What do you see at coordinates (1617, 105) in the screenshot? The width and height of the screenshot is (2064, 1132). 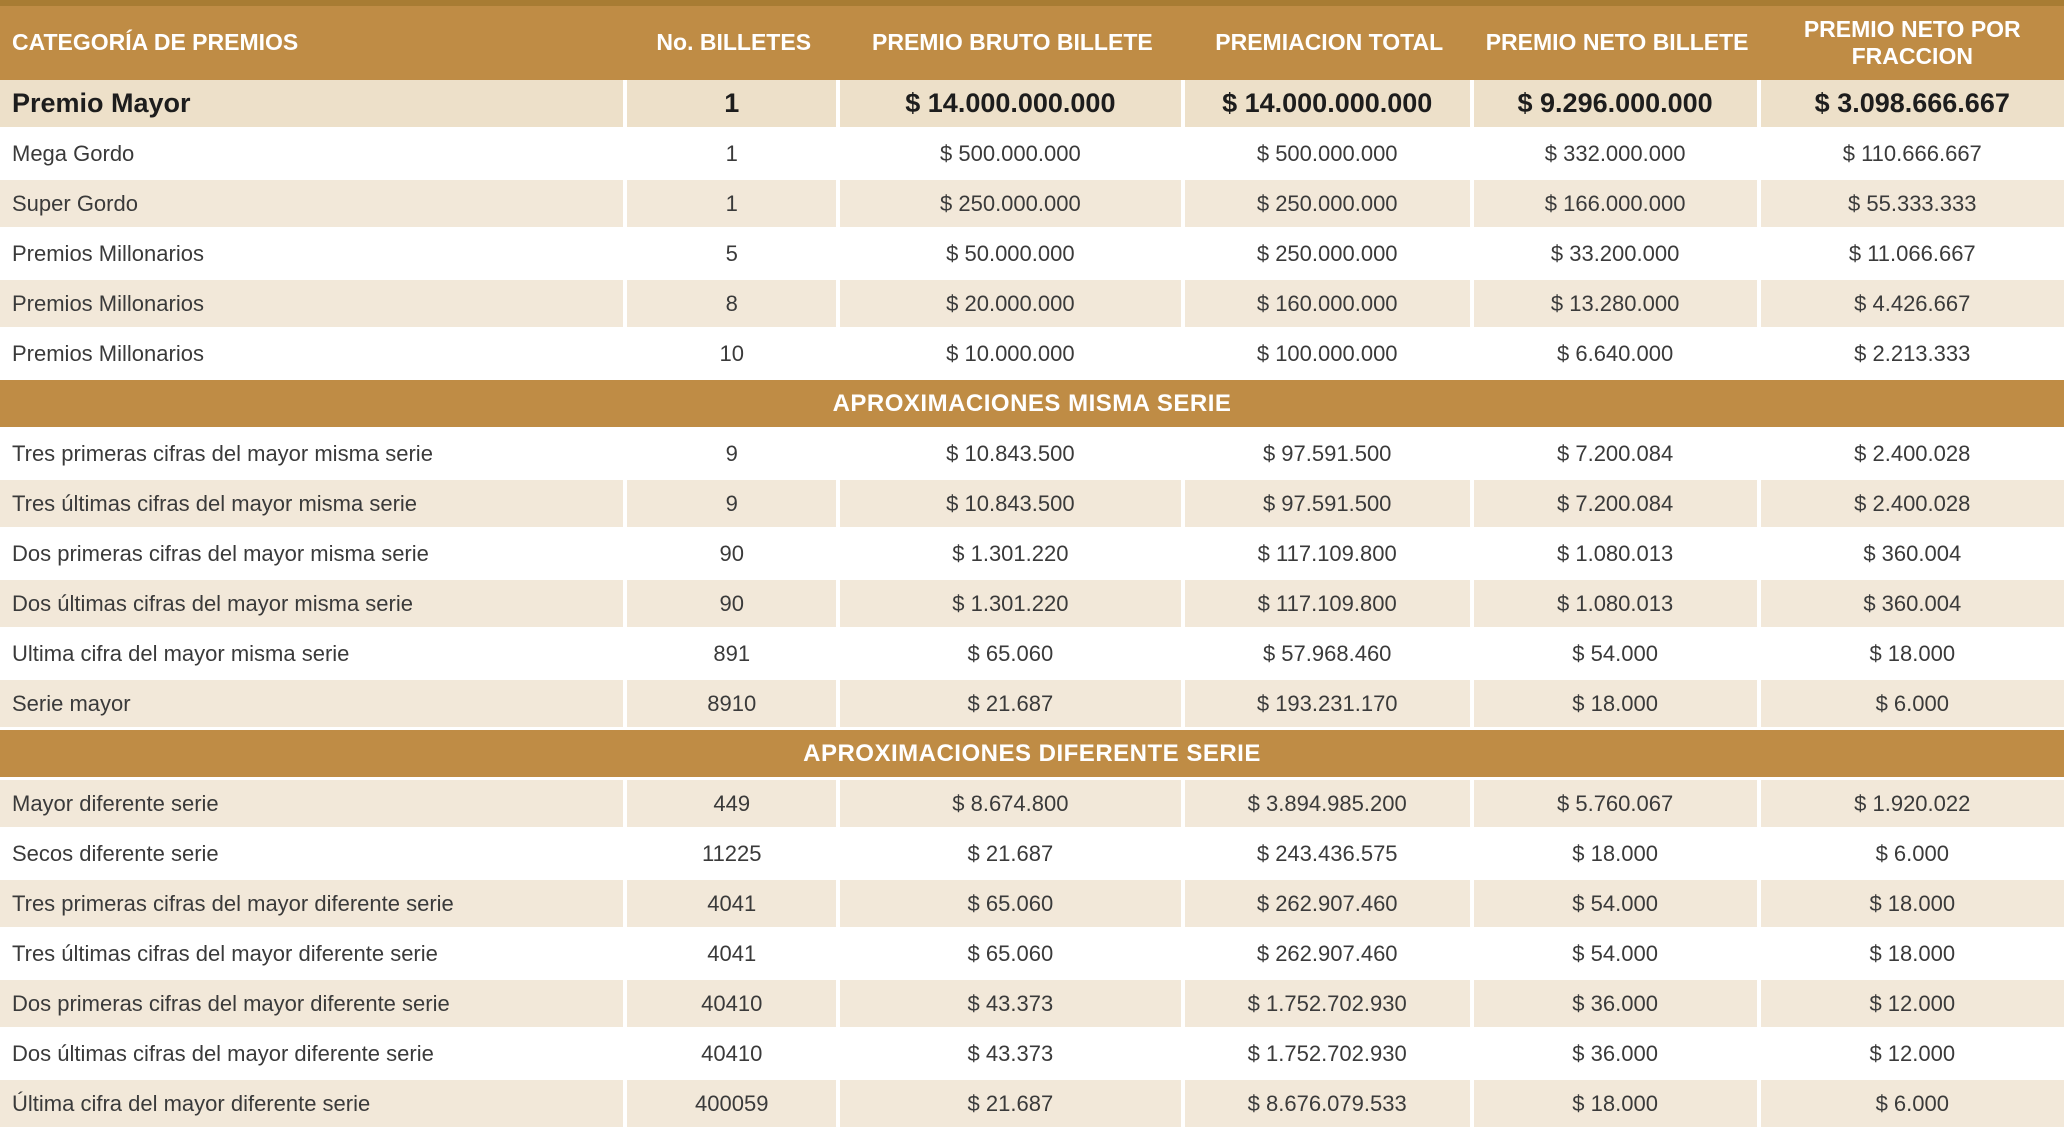 I see `prize-value-cell: $ 9.296.000.000` at bounding box center [1617, 105].